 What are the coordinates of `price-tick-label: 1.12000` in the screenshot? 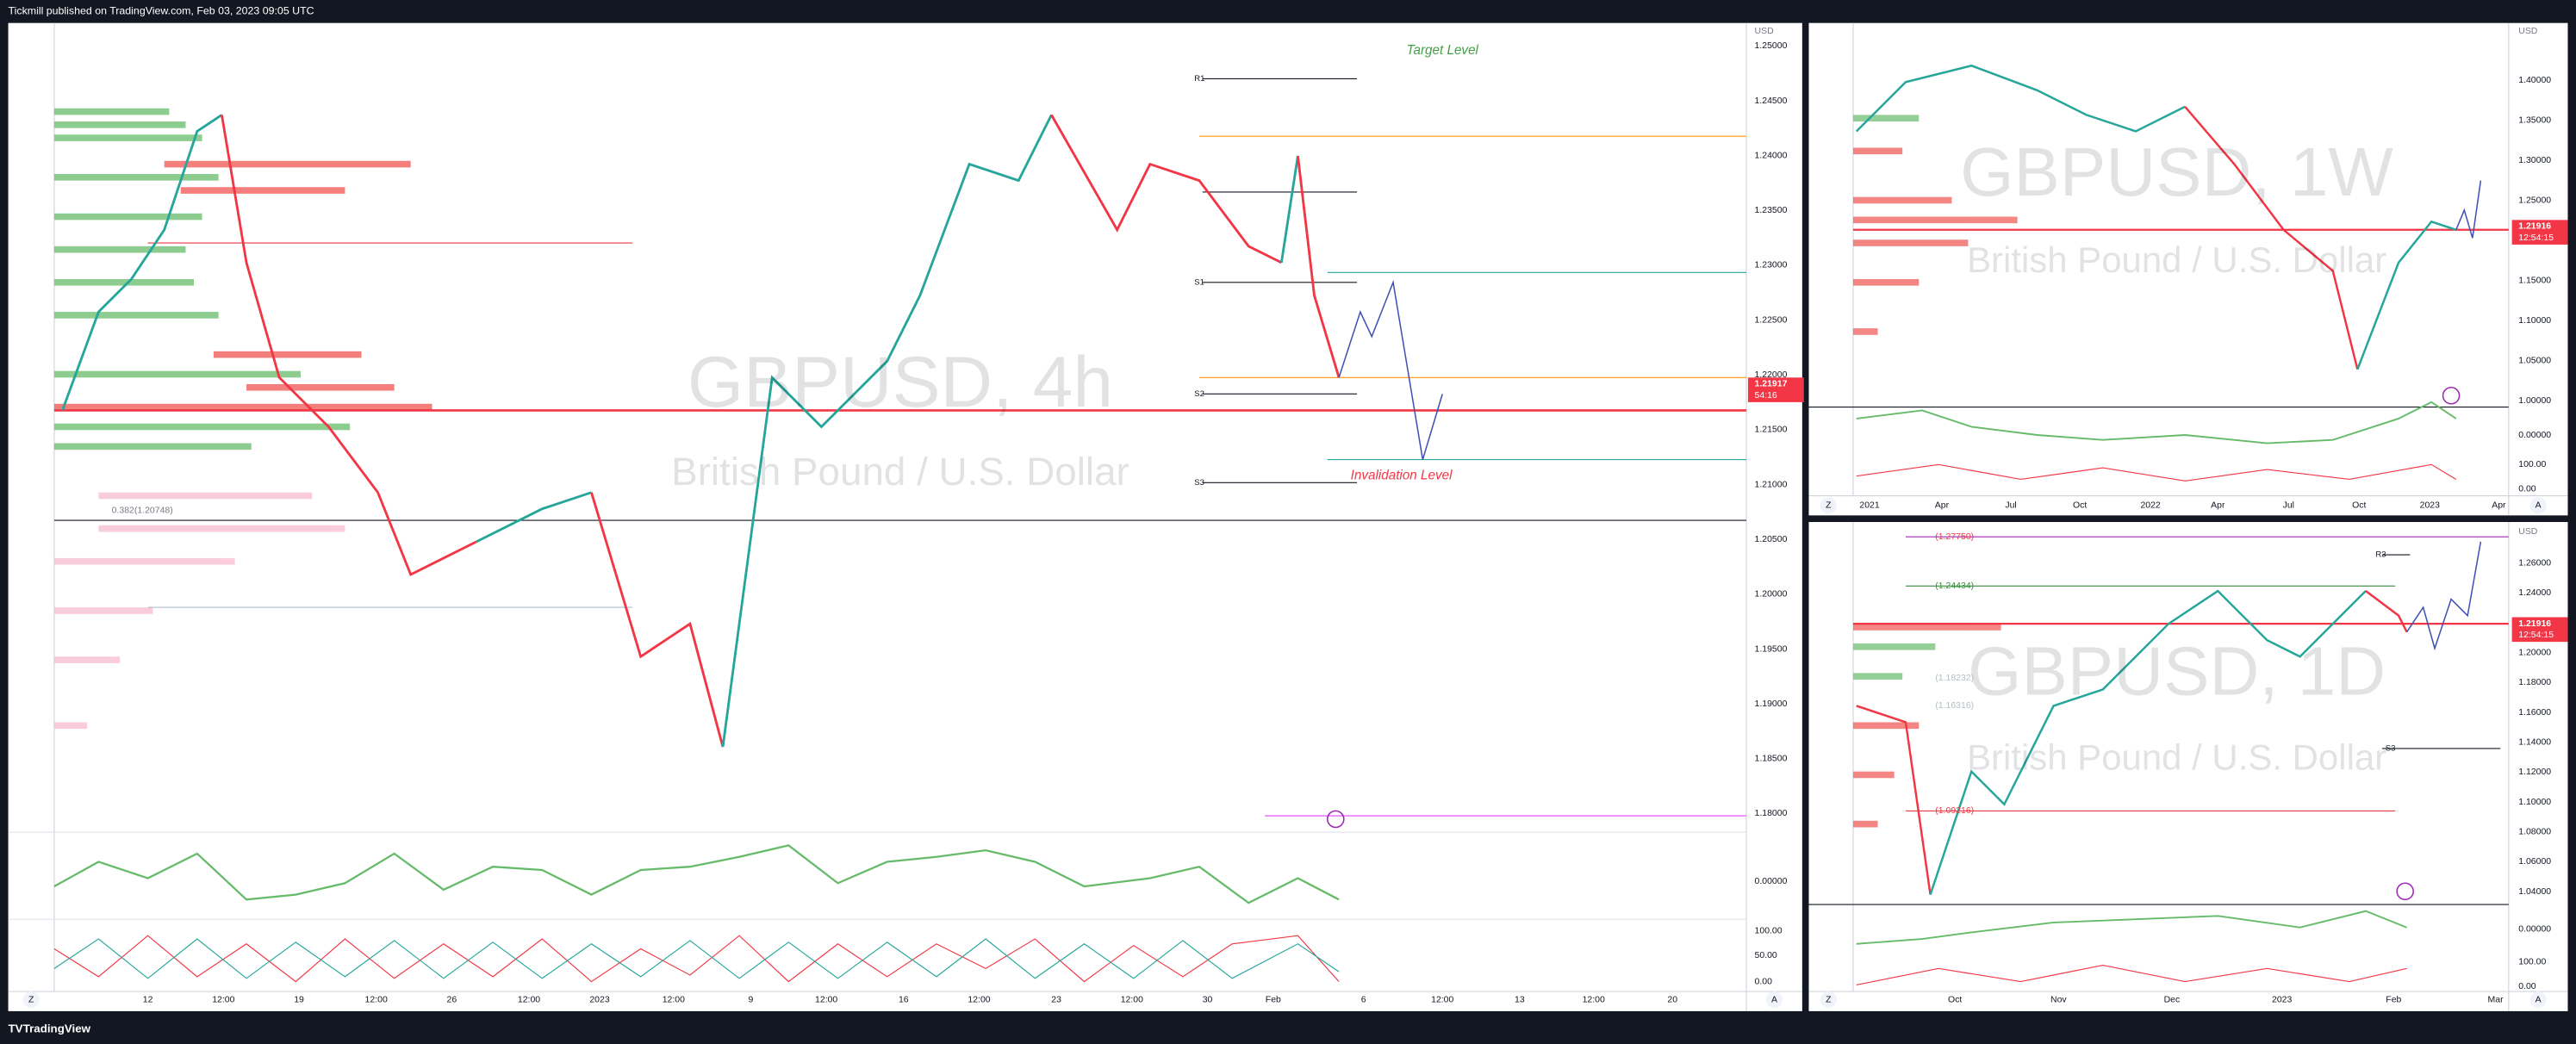 It's located at (2535, 772).